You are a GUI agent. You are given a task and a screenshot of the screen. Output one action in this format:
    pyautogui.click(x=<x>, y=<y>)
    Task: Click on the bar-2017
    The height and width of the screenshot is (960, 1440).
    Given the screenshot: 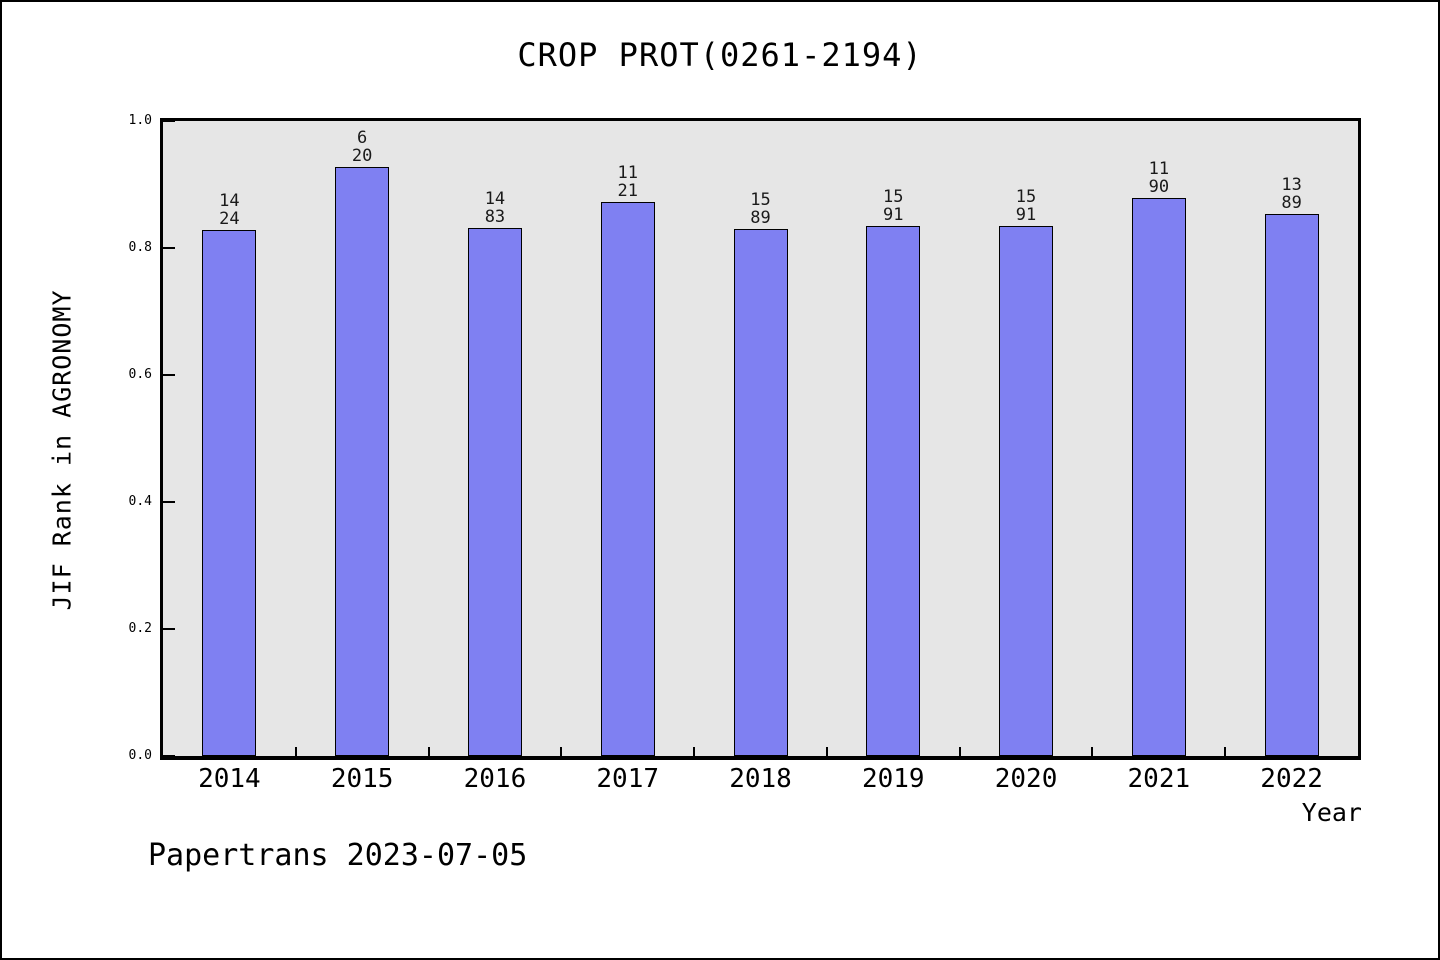 What is the action you would take?
    pyautogui.click(x=628, y=479)
    